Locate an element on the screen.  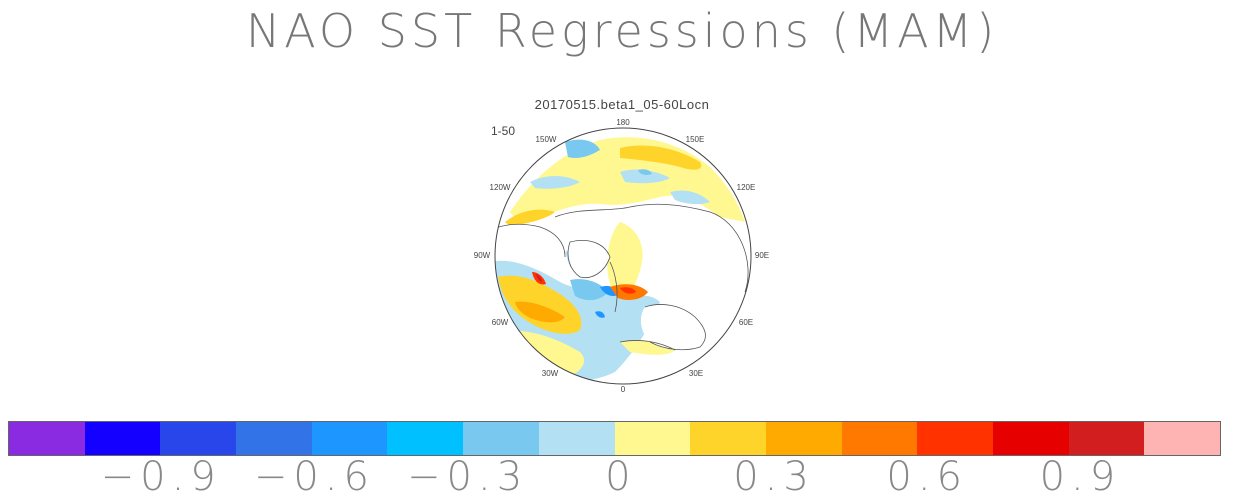
chart-subtitle: 20170515.beta1_05-60Locn is located at coordinates (622, 104).